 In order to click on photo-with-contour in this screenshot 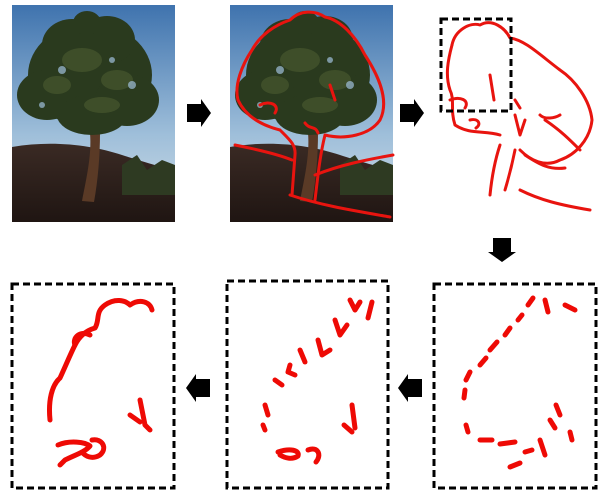, I will do `click(312, 113)`.